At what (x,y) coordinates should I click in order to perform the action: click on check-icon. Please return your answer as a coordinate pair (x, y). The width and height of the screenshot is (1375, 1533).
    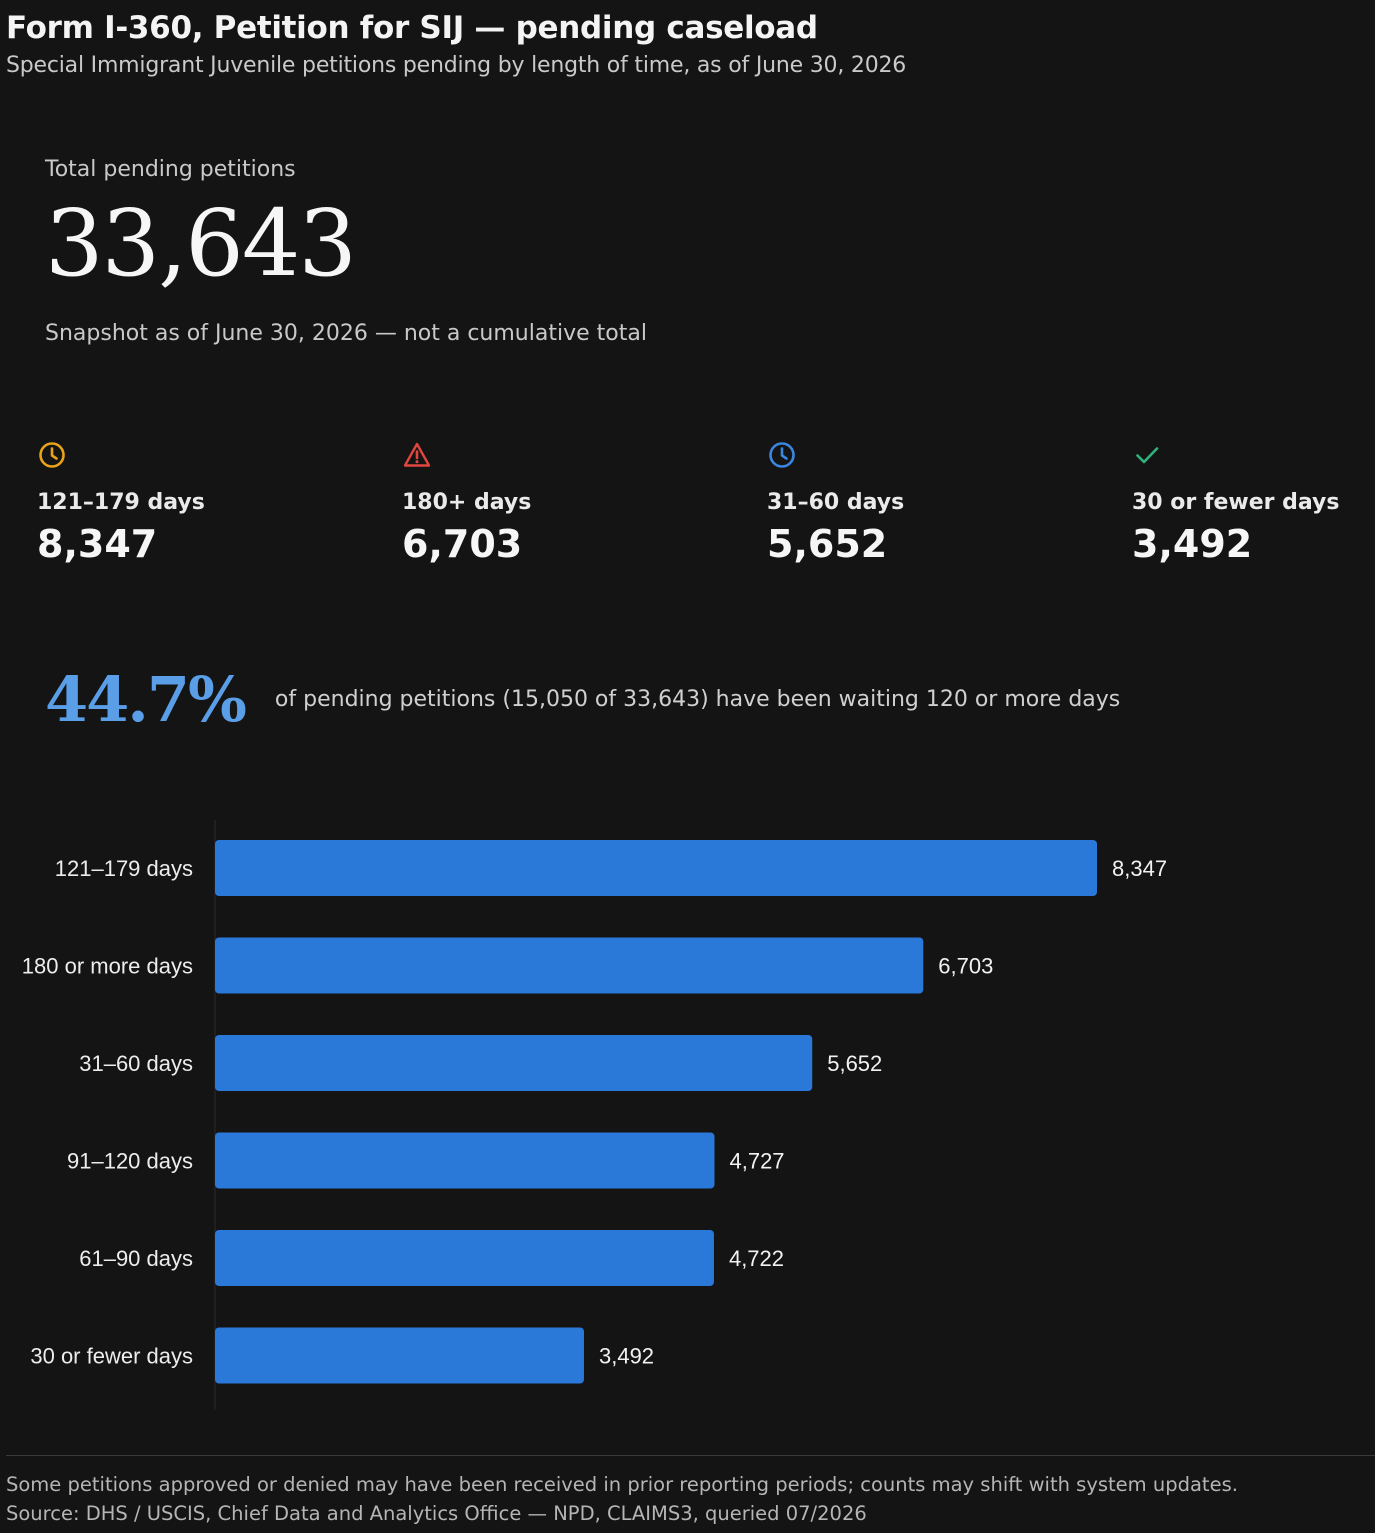
    Looking at the image, I should click on (1147, 455).